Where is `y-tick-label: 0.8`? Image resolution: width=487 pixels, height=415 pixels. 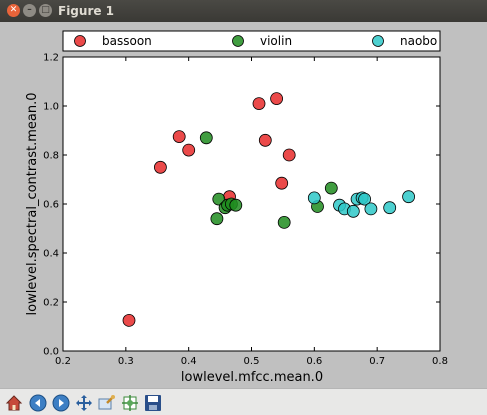 y-tick-label: 0.8 is located at coordinates (51, 156).